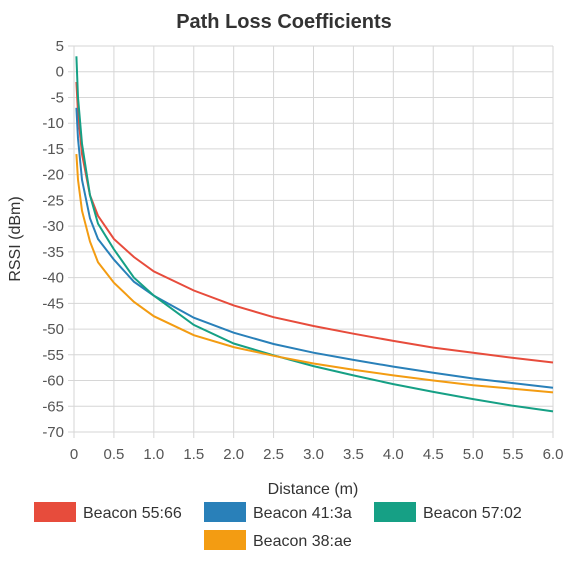  Describe the element at coordinates (53, 200) in the screenshot. I see `y-tick-label: -25` at that location.